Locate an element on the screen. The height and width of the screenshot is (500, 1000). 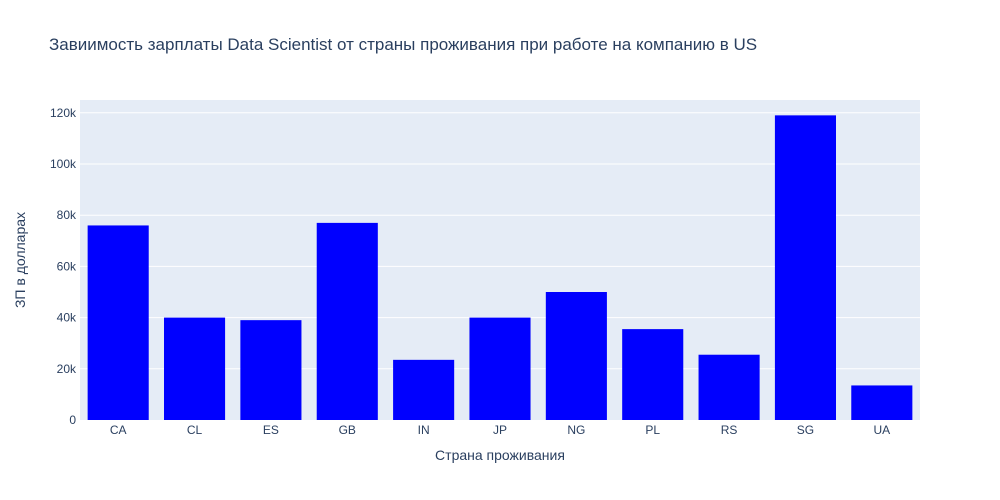
y-tick-label: 100k is located at coordinates (63, 164).